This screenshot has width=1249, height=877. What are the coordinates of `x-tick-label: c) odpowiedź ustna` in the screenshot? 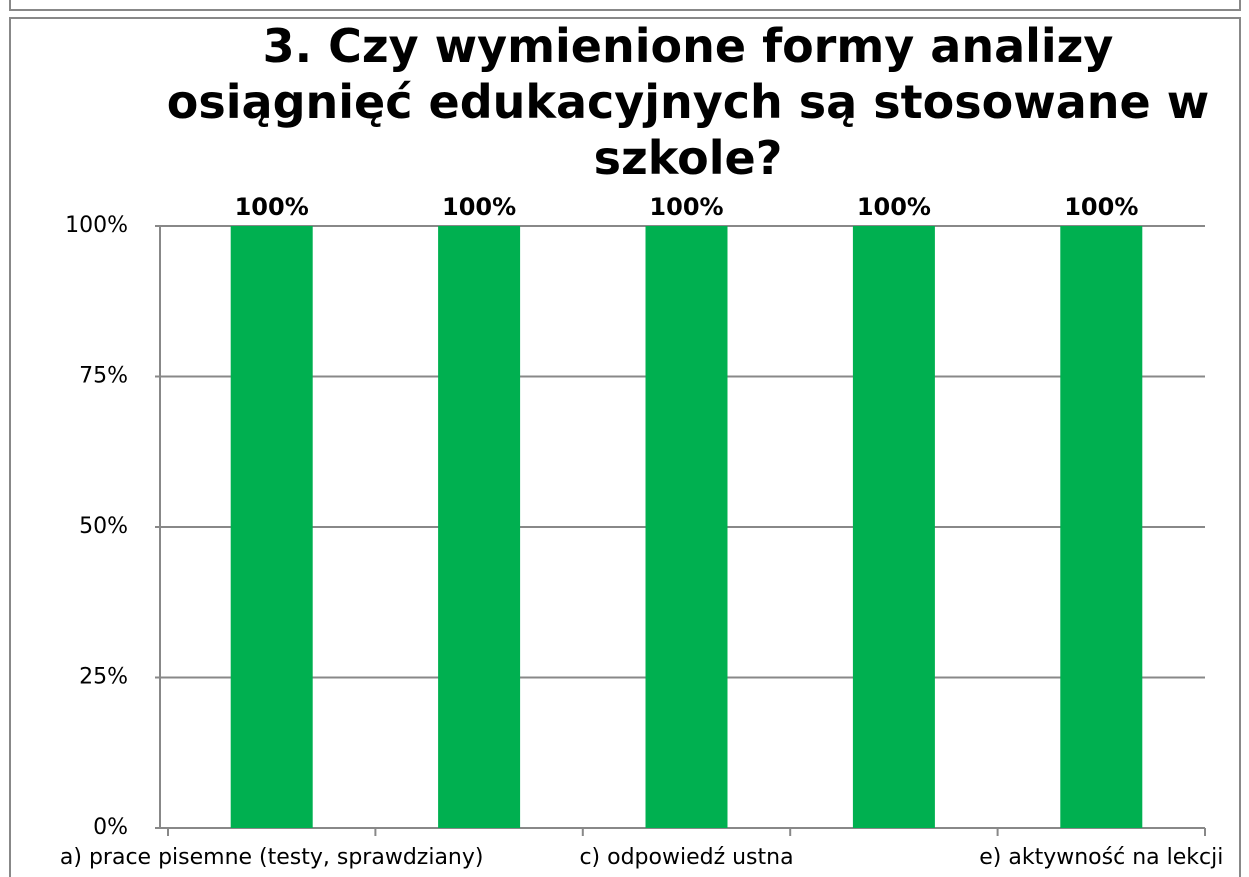 It's located at (686, 857).